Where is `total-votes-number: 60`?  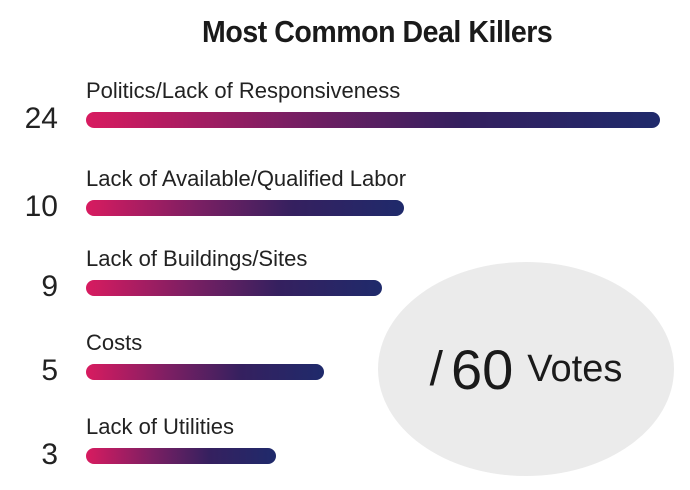 total-votes-number: 60 is located at coordinates (482, 369).